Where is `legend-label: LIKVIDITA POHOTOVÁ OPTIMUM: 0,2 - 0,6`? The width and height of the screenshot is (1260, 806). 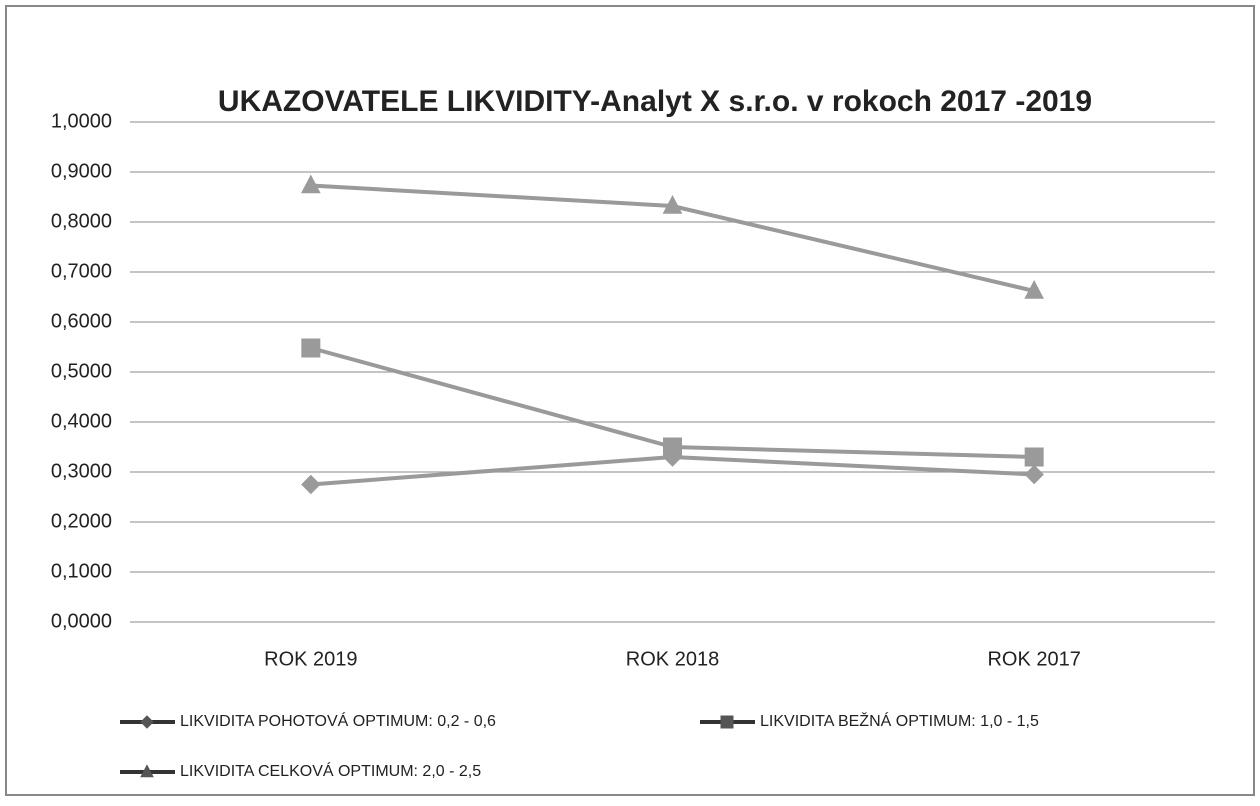
legend-label: LIKVIDITA POHOTOVÁ OPTIMUM: 0,2 - 0,6 is located at coordinates (338, 720).